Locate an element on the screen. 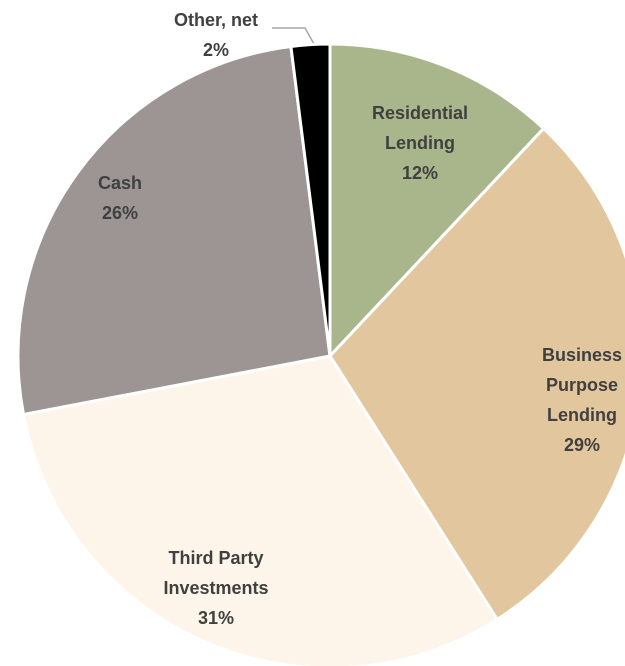  slice-label: Other, net 2% is located at coordinates (216, 35).